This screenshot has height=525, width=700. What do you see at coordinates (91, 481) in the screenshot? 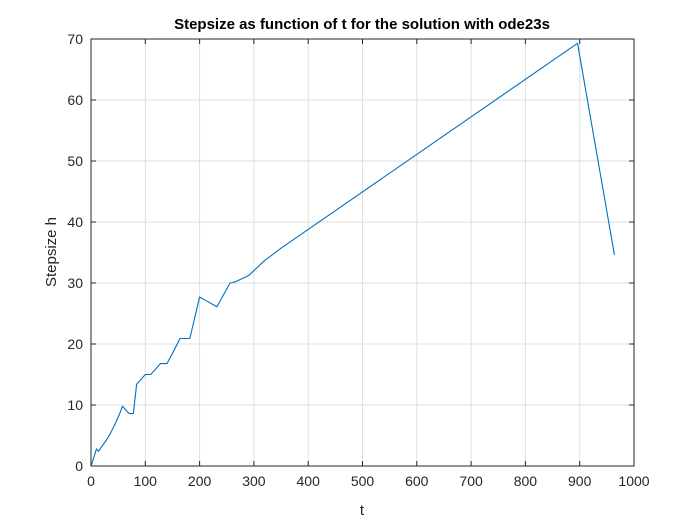
I see `x-tick-label: 0` at bounding box center [91, 481].